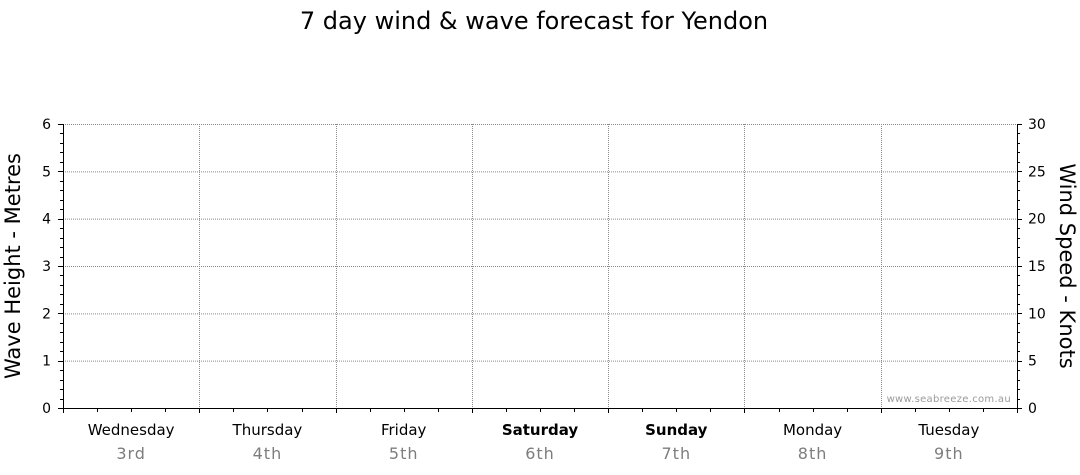 This screenshot has height=475, width=1080. I want to click on y-tick-label-left: 0, so click(46, 409).